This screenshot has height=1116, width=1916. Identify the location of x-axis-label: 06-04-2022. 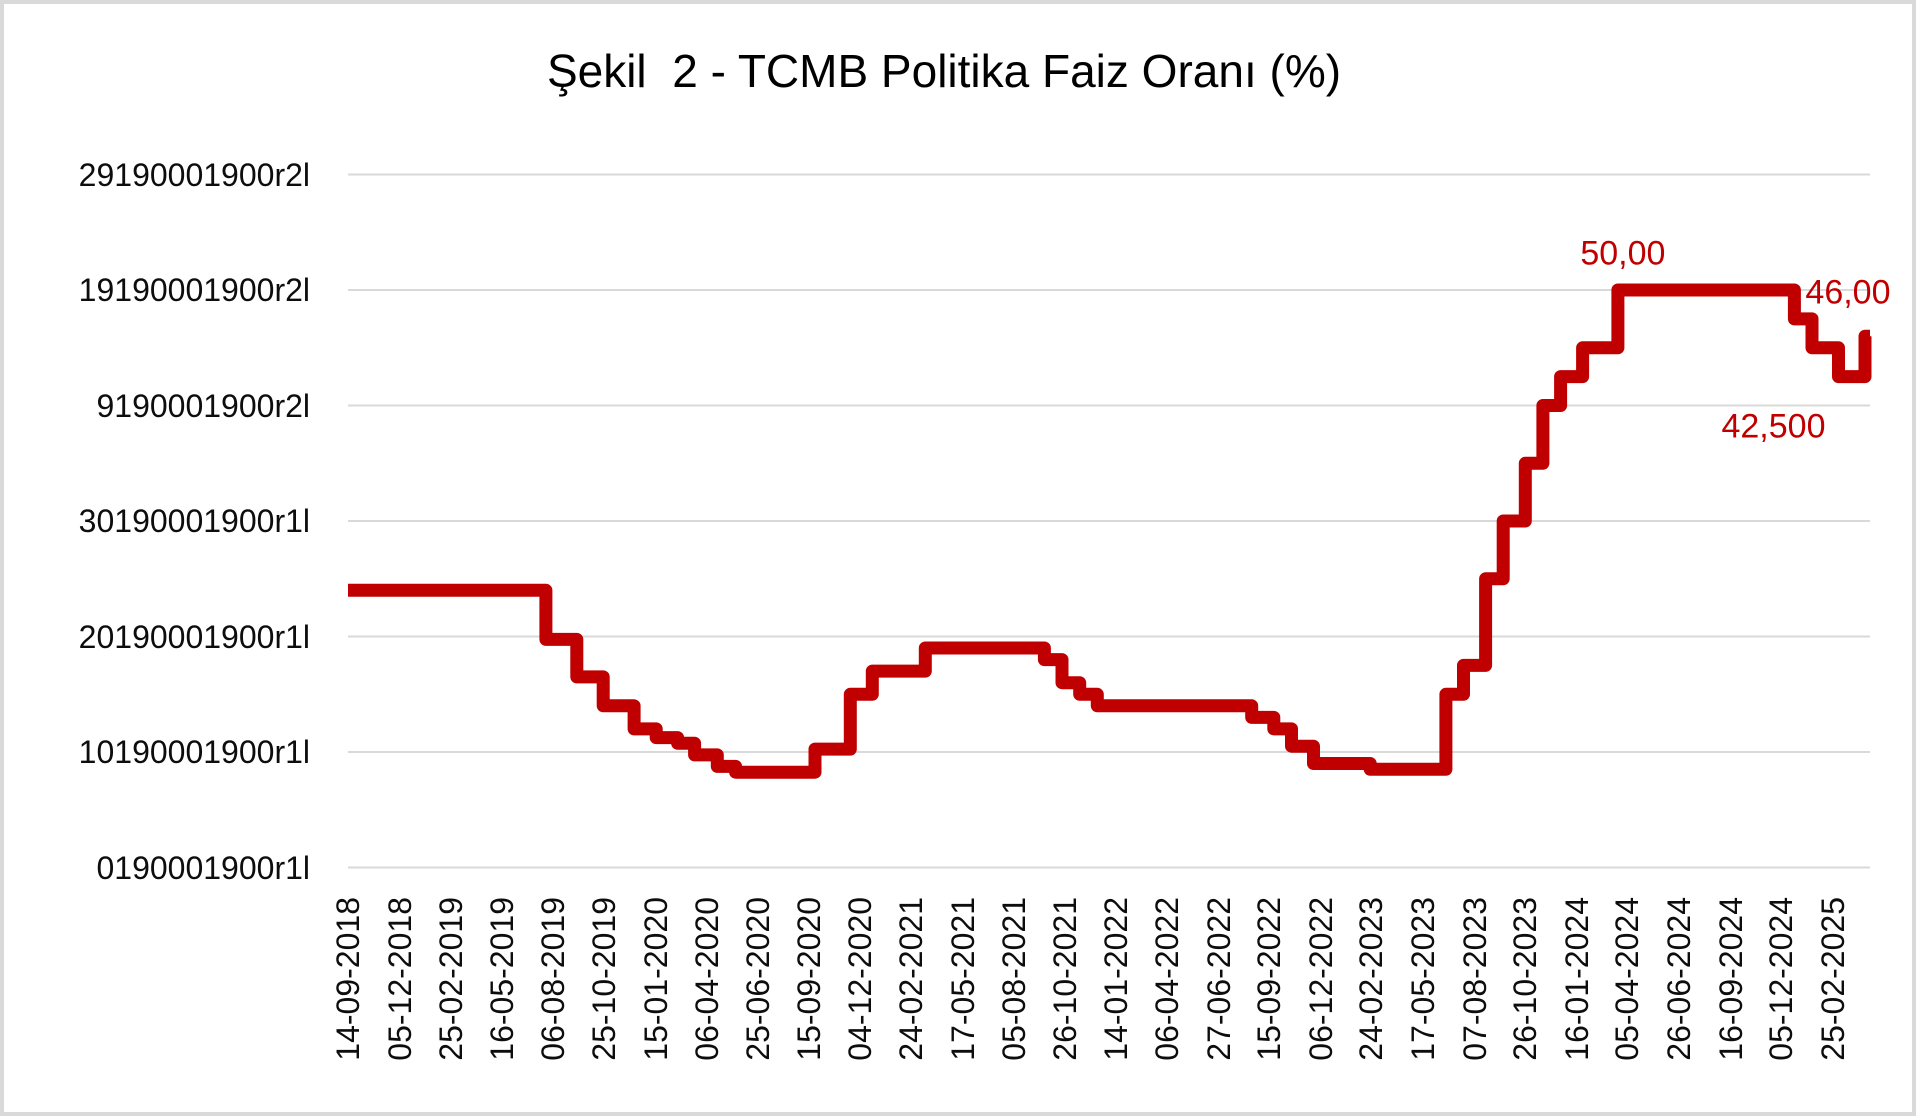
(1167, 979).